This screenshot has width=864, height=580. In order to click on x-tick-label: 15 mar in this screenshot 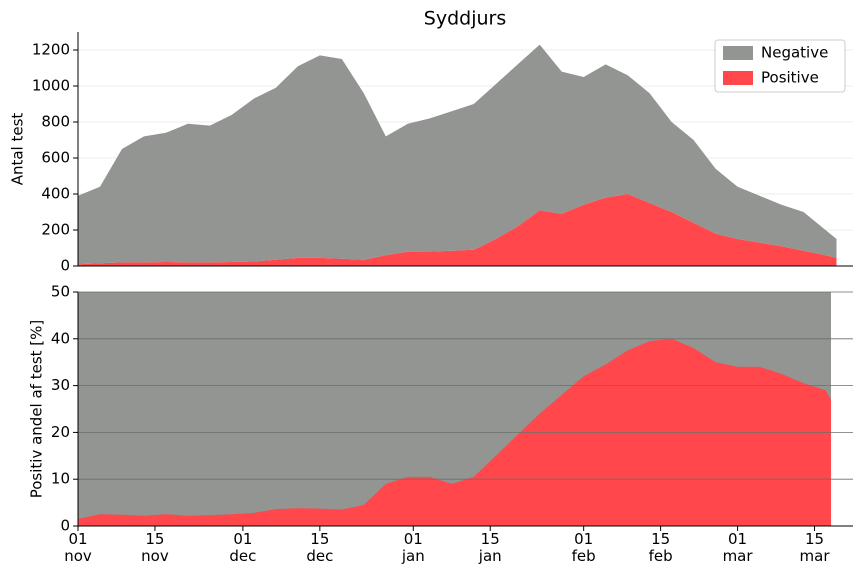, I will do `click(814, 547)`.